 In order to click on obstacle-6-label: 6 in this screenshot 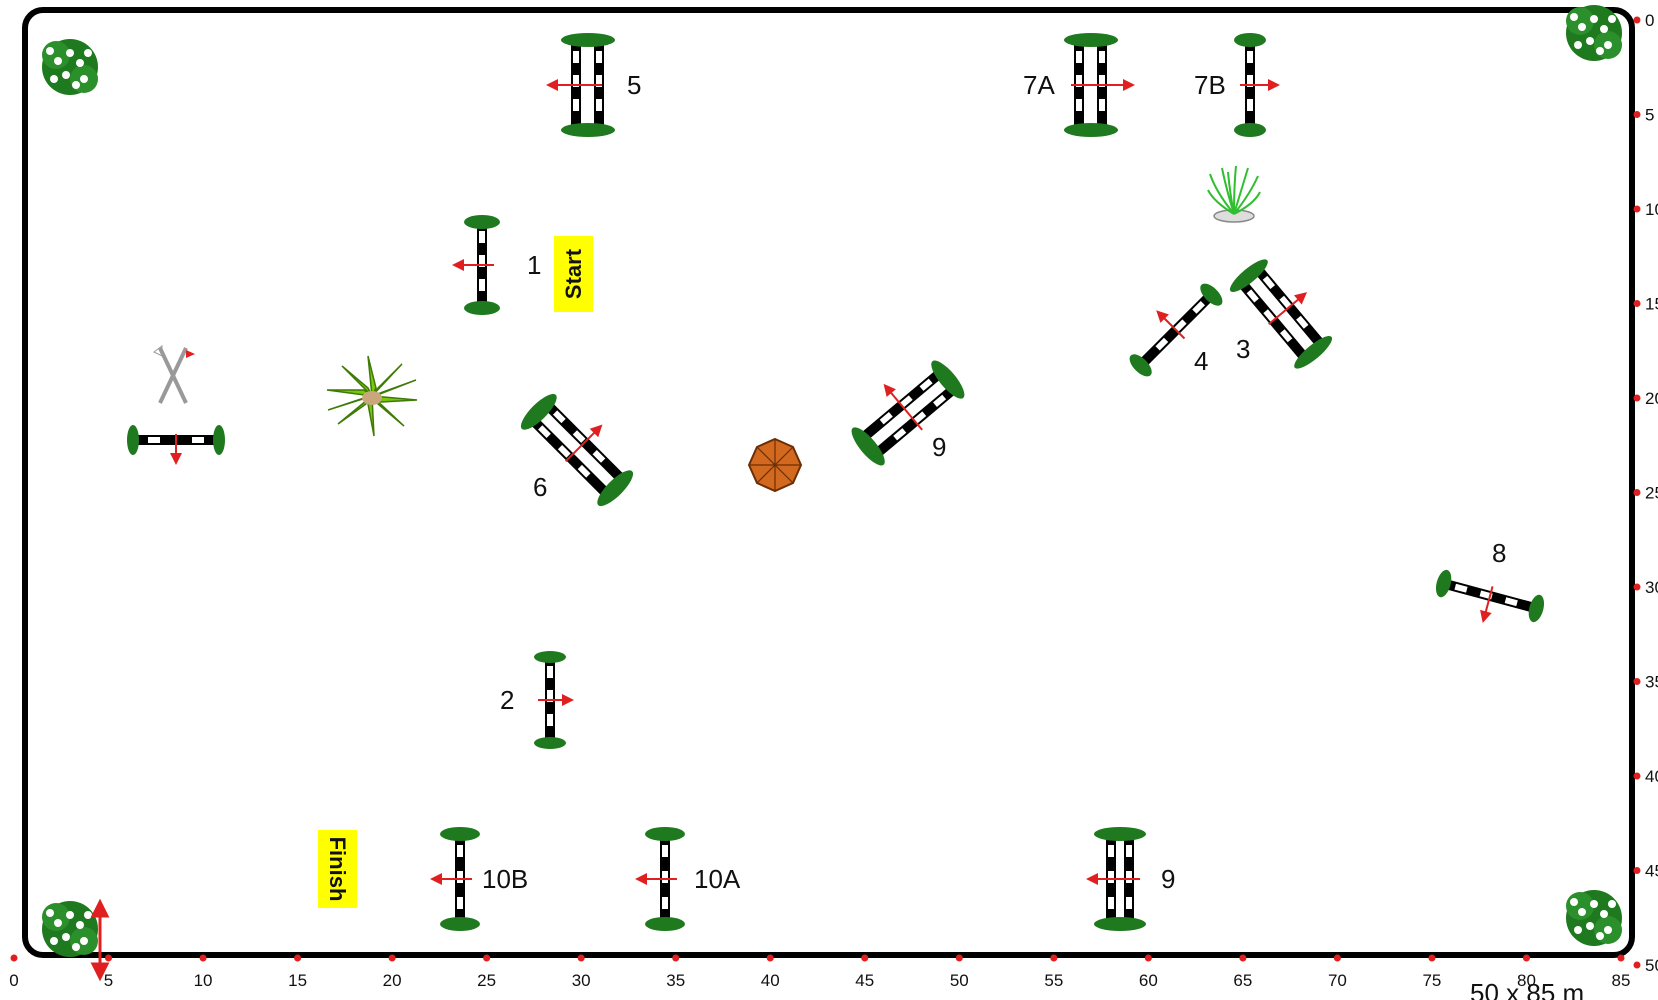, I will do `click(540, 487)`.